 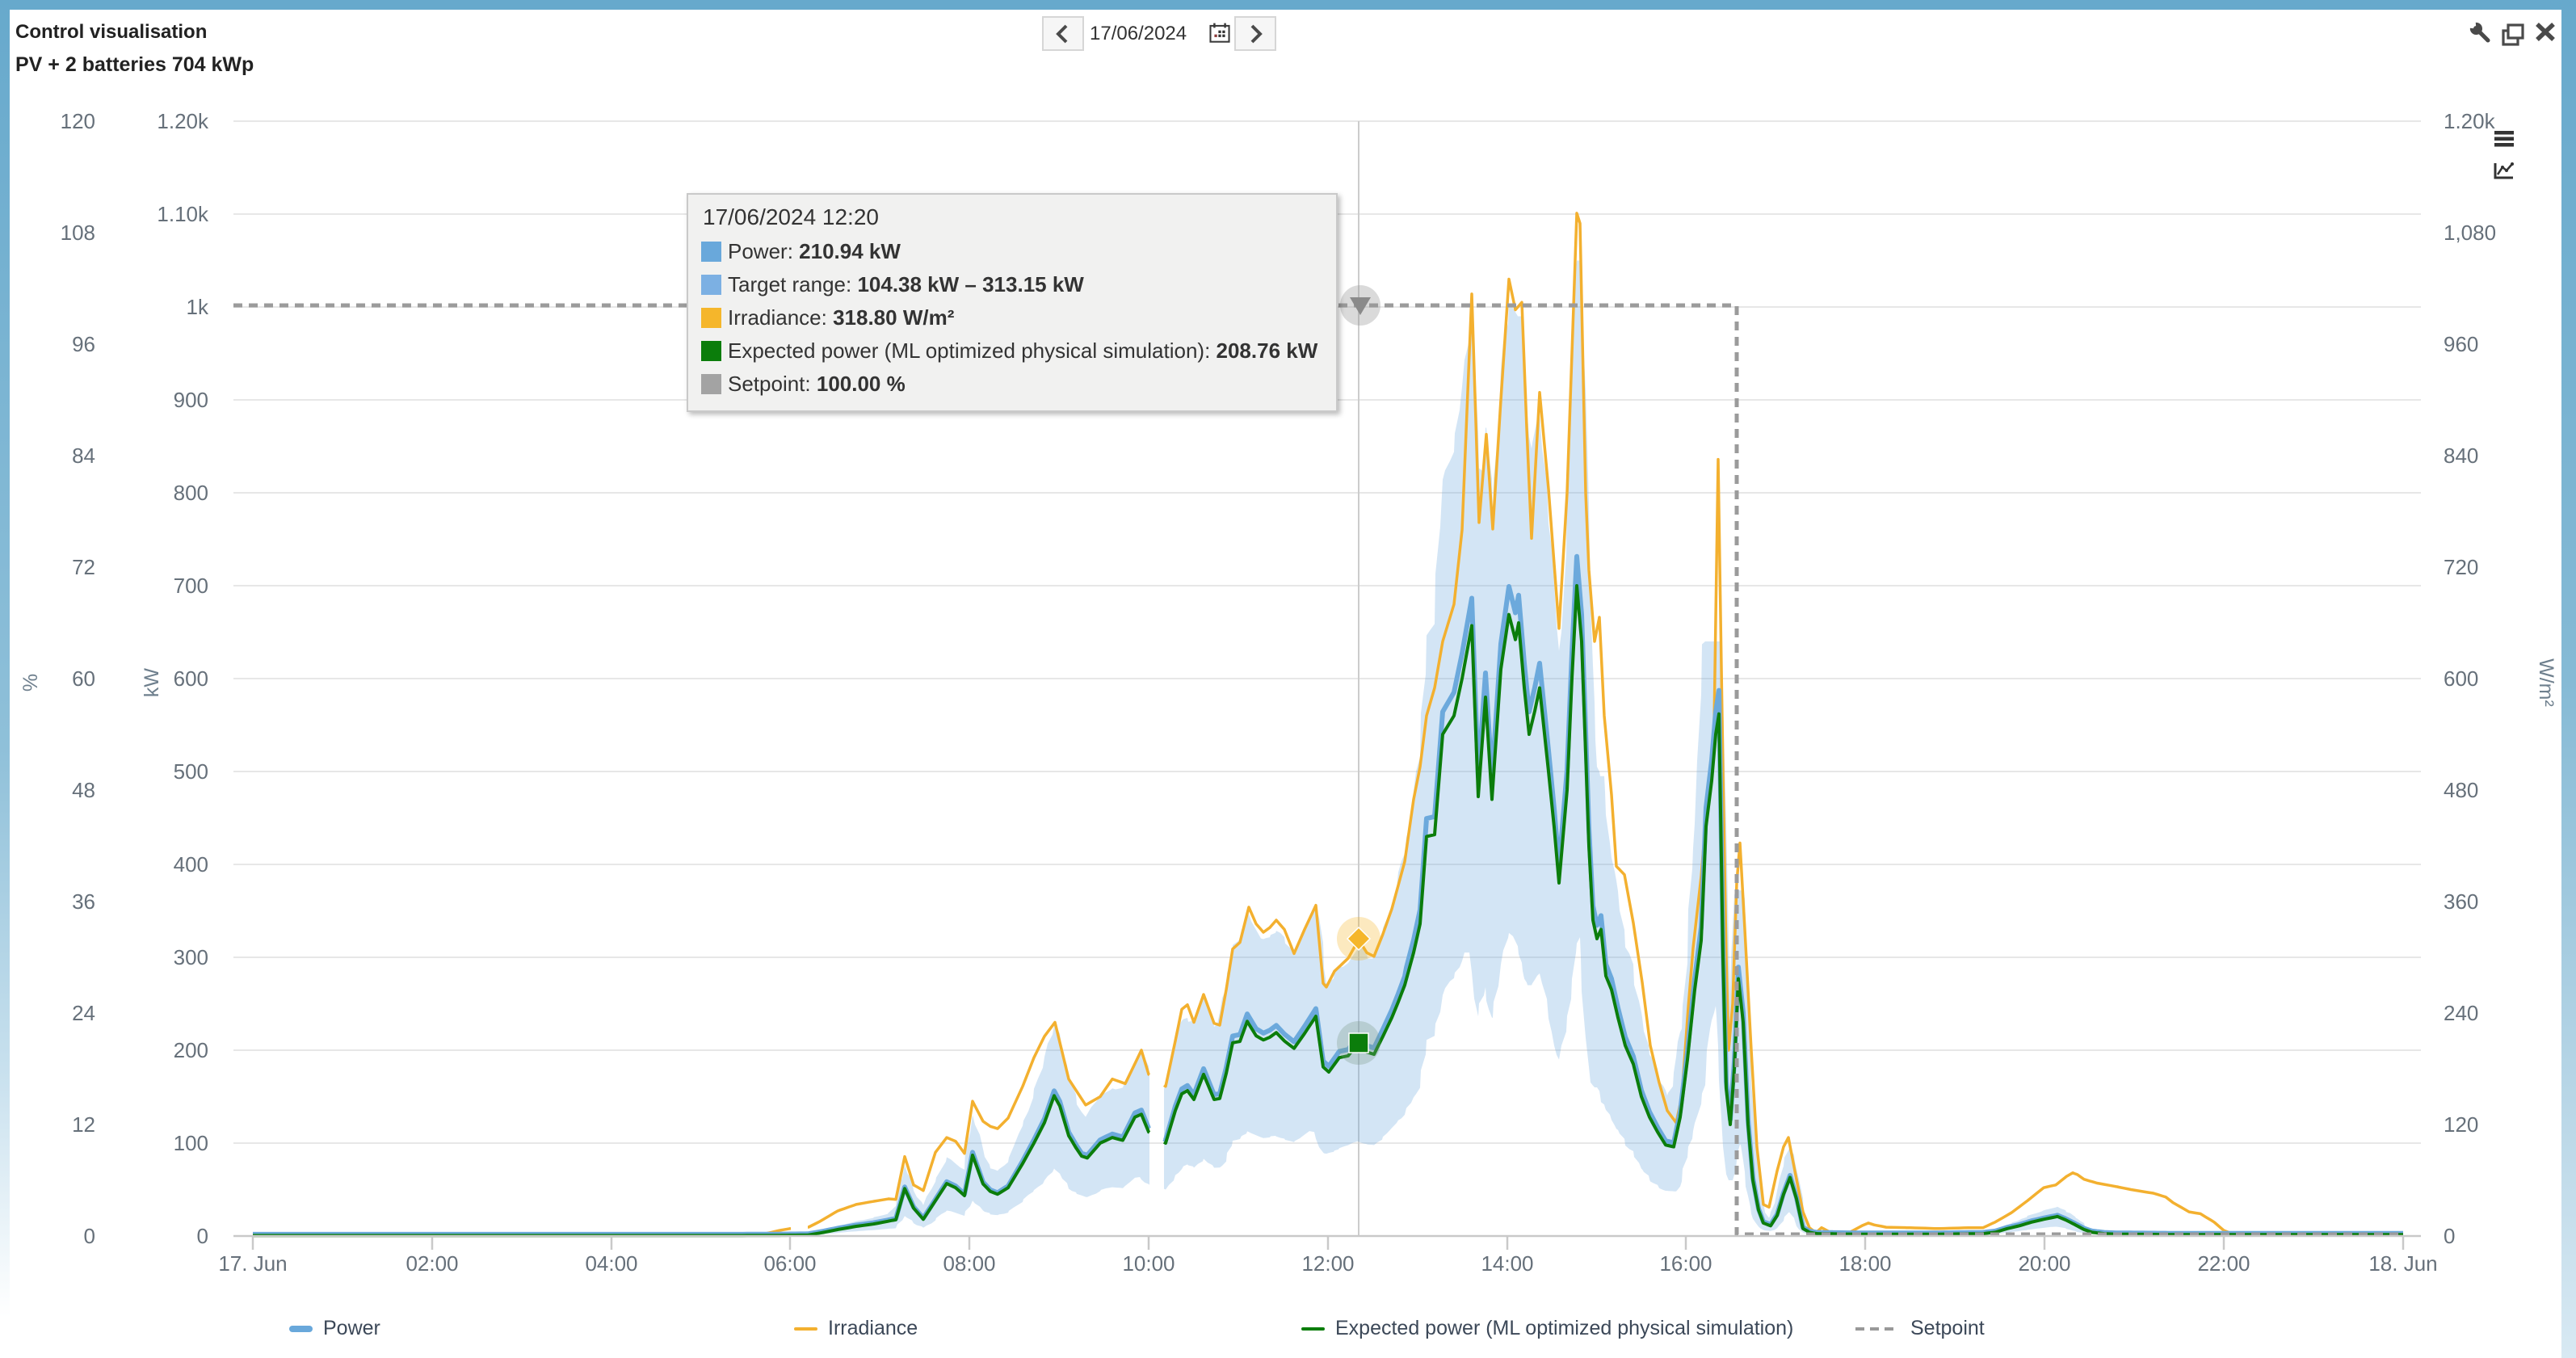 I want to click on svg-text: 360, so click(x=2461, y=901).